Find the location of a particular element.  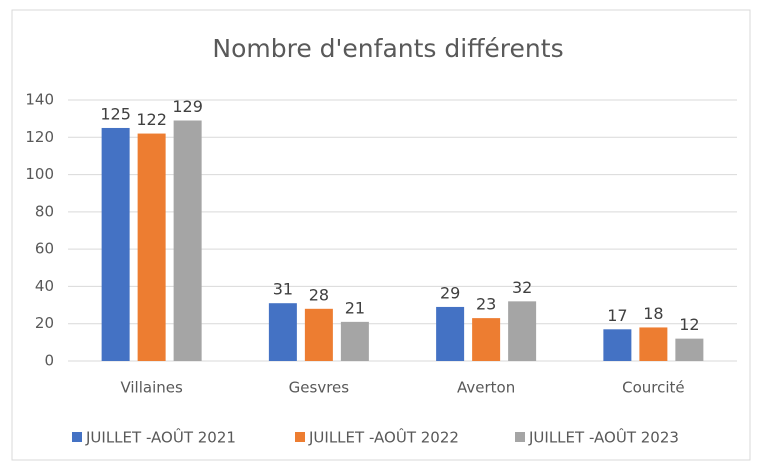

x-tick-label: Averton is located at coordinates (486, 388).